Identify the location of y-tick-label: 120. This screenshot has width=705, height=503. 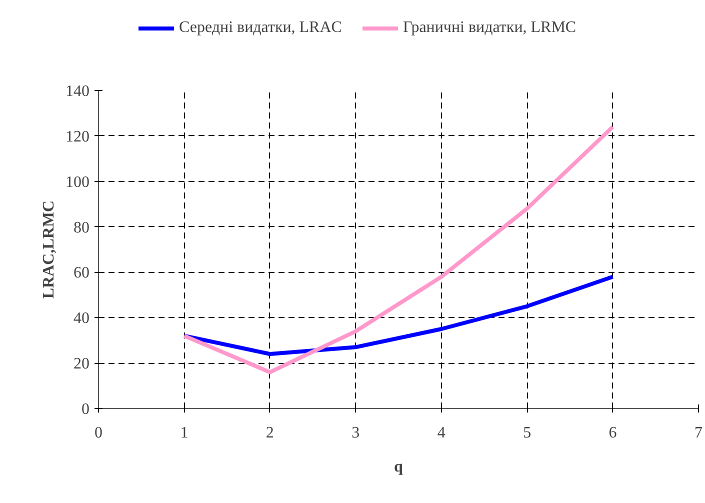
(78, 137).